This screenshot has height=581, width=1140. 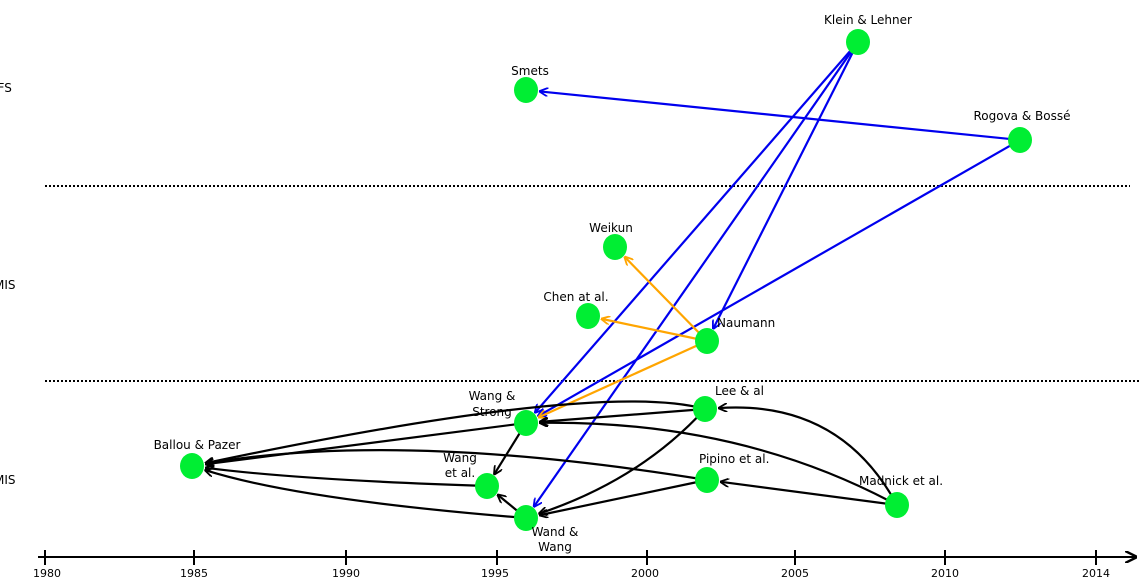 I want to click on node-label-chen: Chen at al., so click(x=575, y=297).